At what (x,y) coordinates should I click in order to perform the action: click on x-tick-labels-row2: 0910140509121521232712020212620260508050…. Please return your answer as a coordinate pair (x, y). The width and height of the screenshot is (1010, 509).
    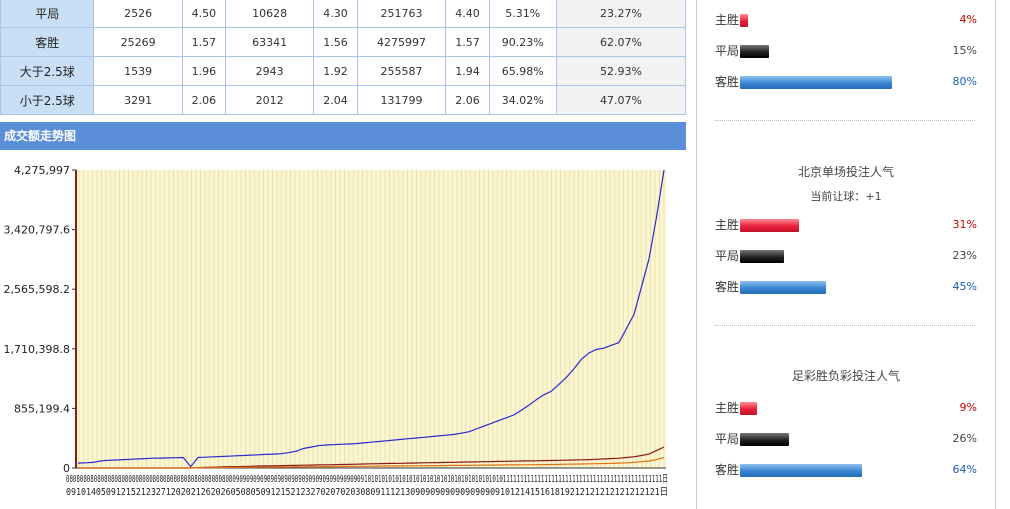
    Looking at the image, I should click on (367, 492).